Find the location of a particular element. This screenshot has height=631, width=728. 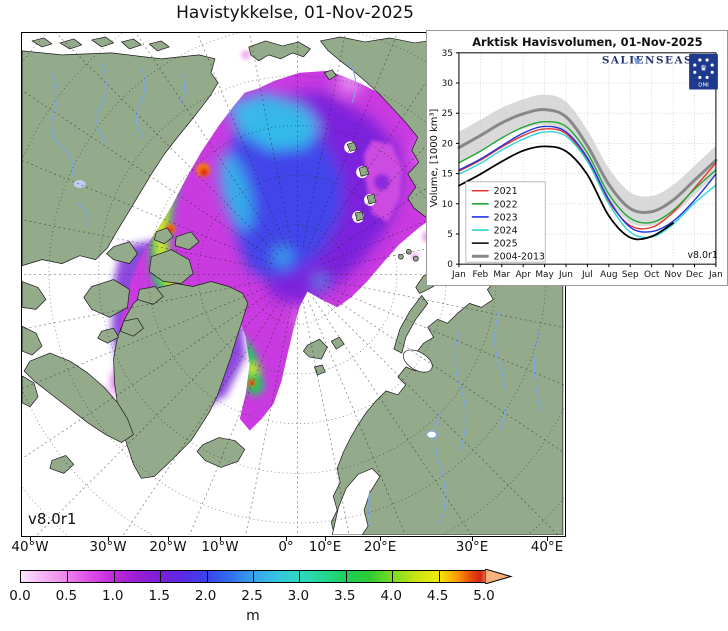

colorbar-overflow-arrow is located at coordinates (499, 576).